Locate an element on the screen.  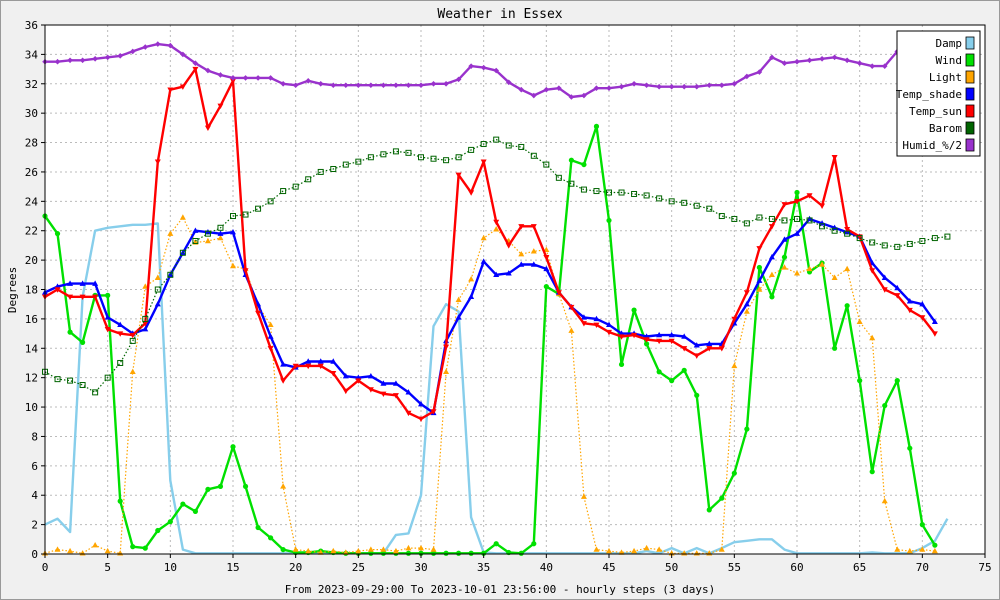
y-tick-label: 24 is located at coordinates (32, 201).